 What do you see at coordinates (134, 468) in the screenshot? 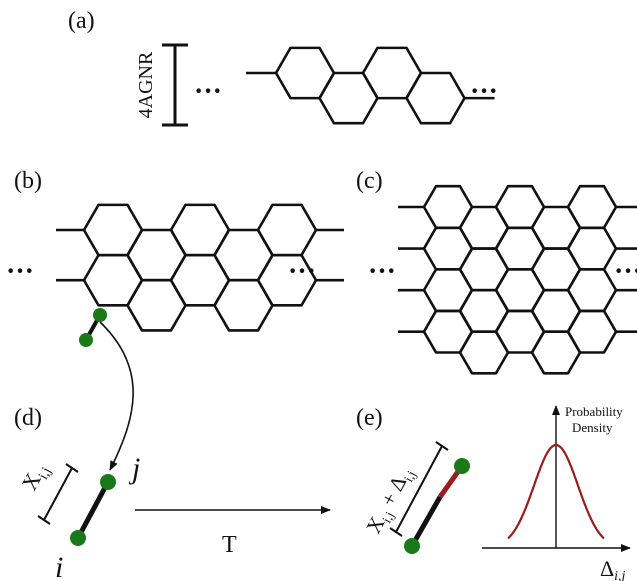
I see `node-j-label: j` at bounding box center [134, 468].